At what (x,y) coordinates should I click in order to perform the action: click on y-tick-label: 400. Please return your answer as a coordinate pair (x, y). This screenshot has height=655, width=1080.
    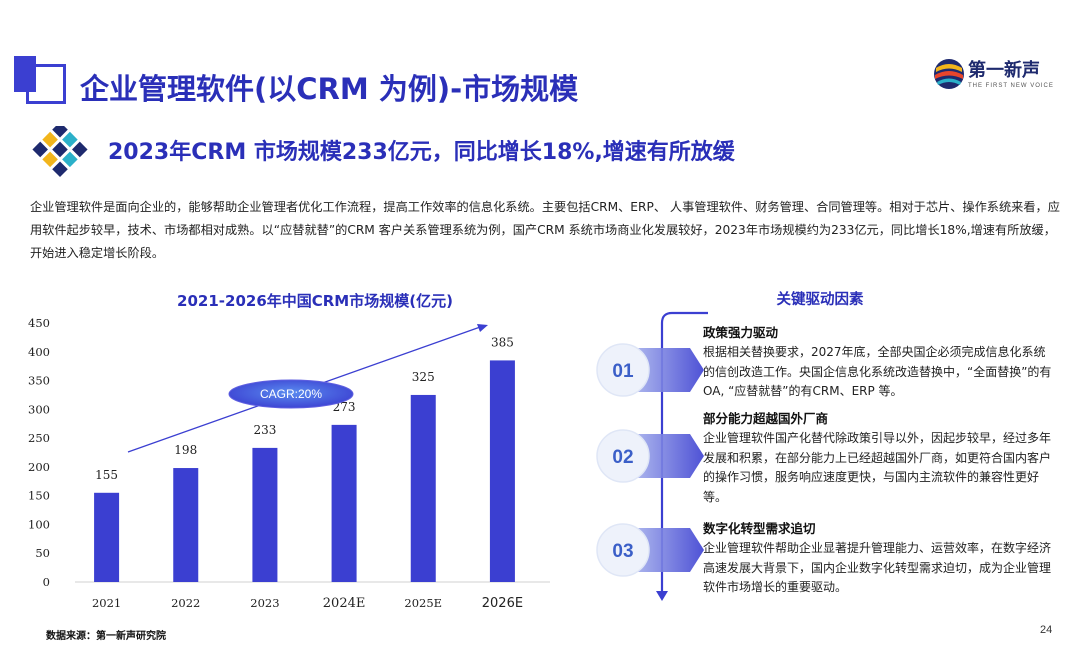
    Looking at the image, I should click on (39, 352).